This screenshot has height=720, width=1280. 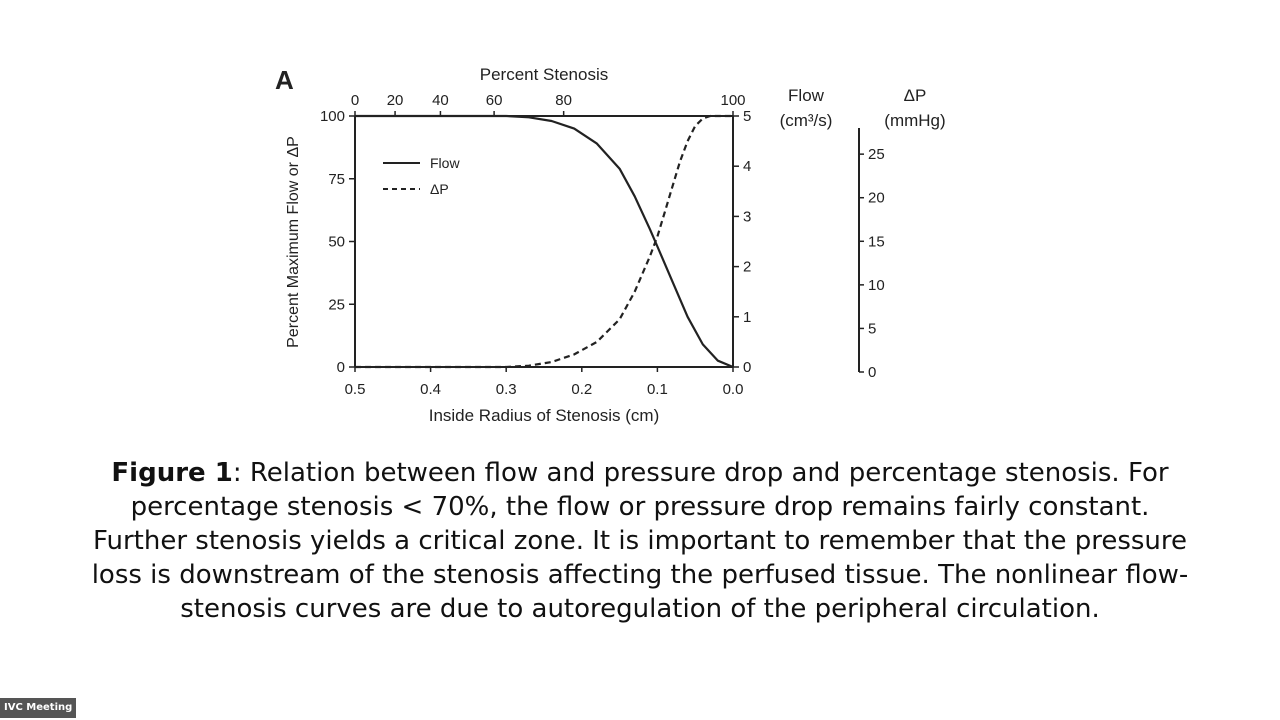 What do you see at coordinates (872, 372) in the screenshot?
I see `dp-axis-tick-label: 0` at bounding box center [872, 372].